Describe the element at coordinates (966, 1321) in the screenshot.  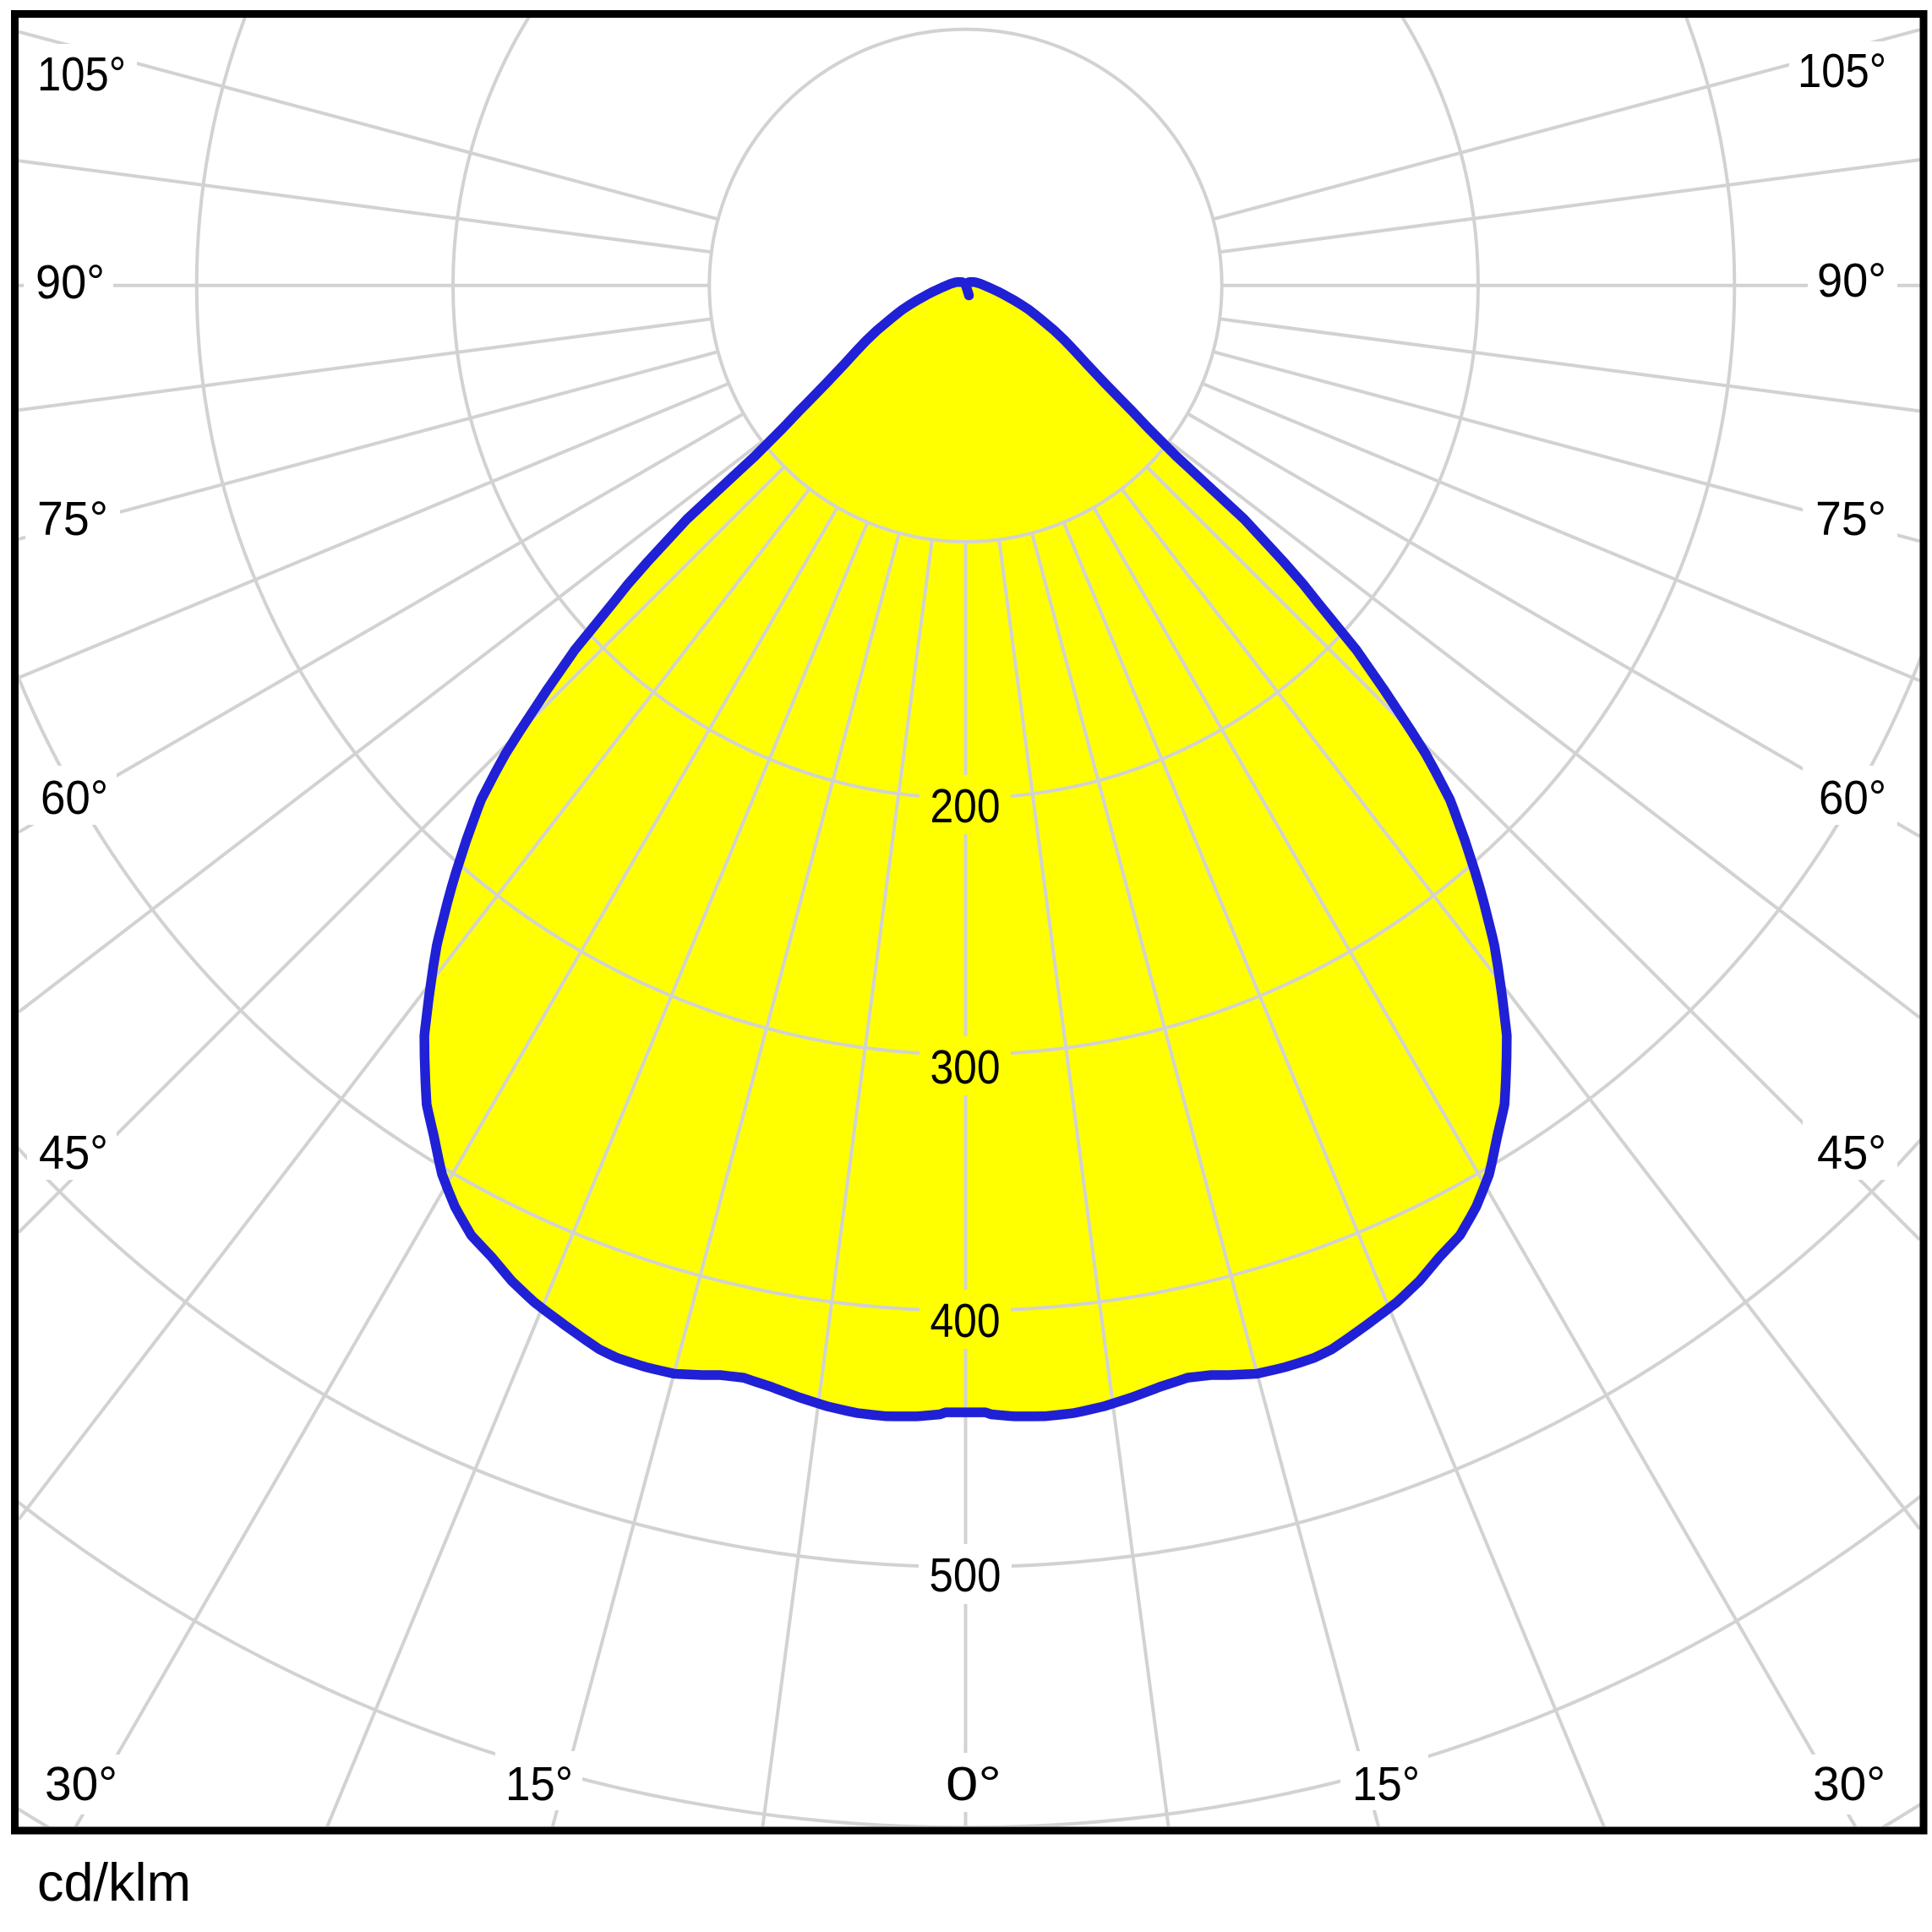
I see `svg-text: 400` at that location.